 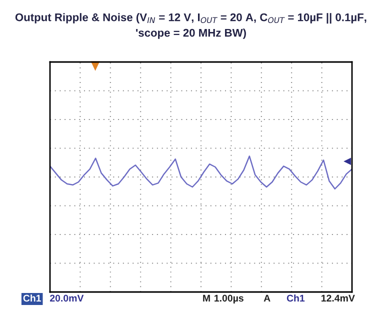 What do you see at coordinates (206, 298) in the screenshot?
I see `text: M` at bounding box center [206, 298].